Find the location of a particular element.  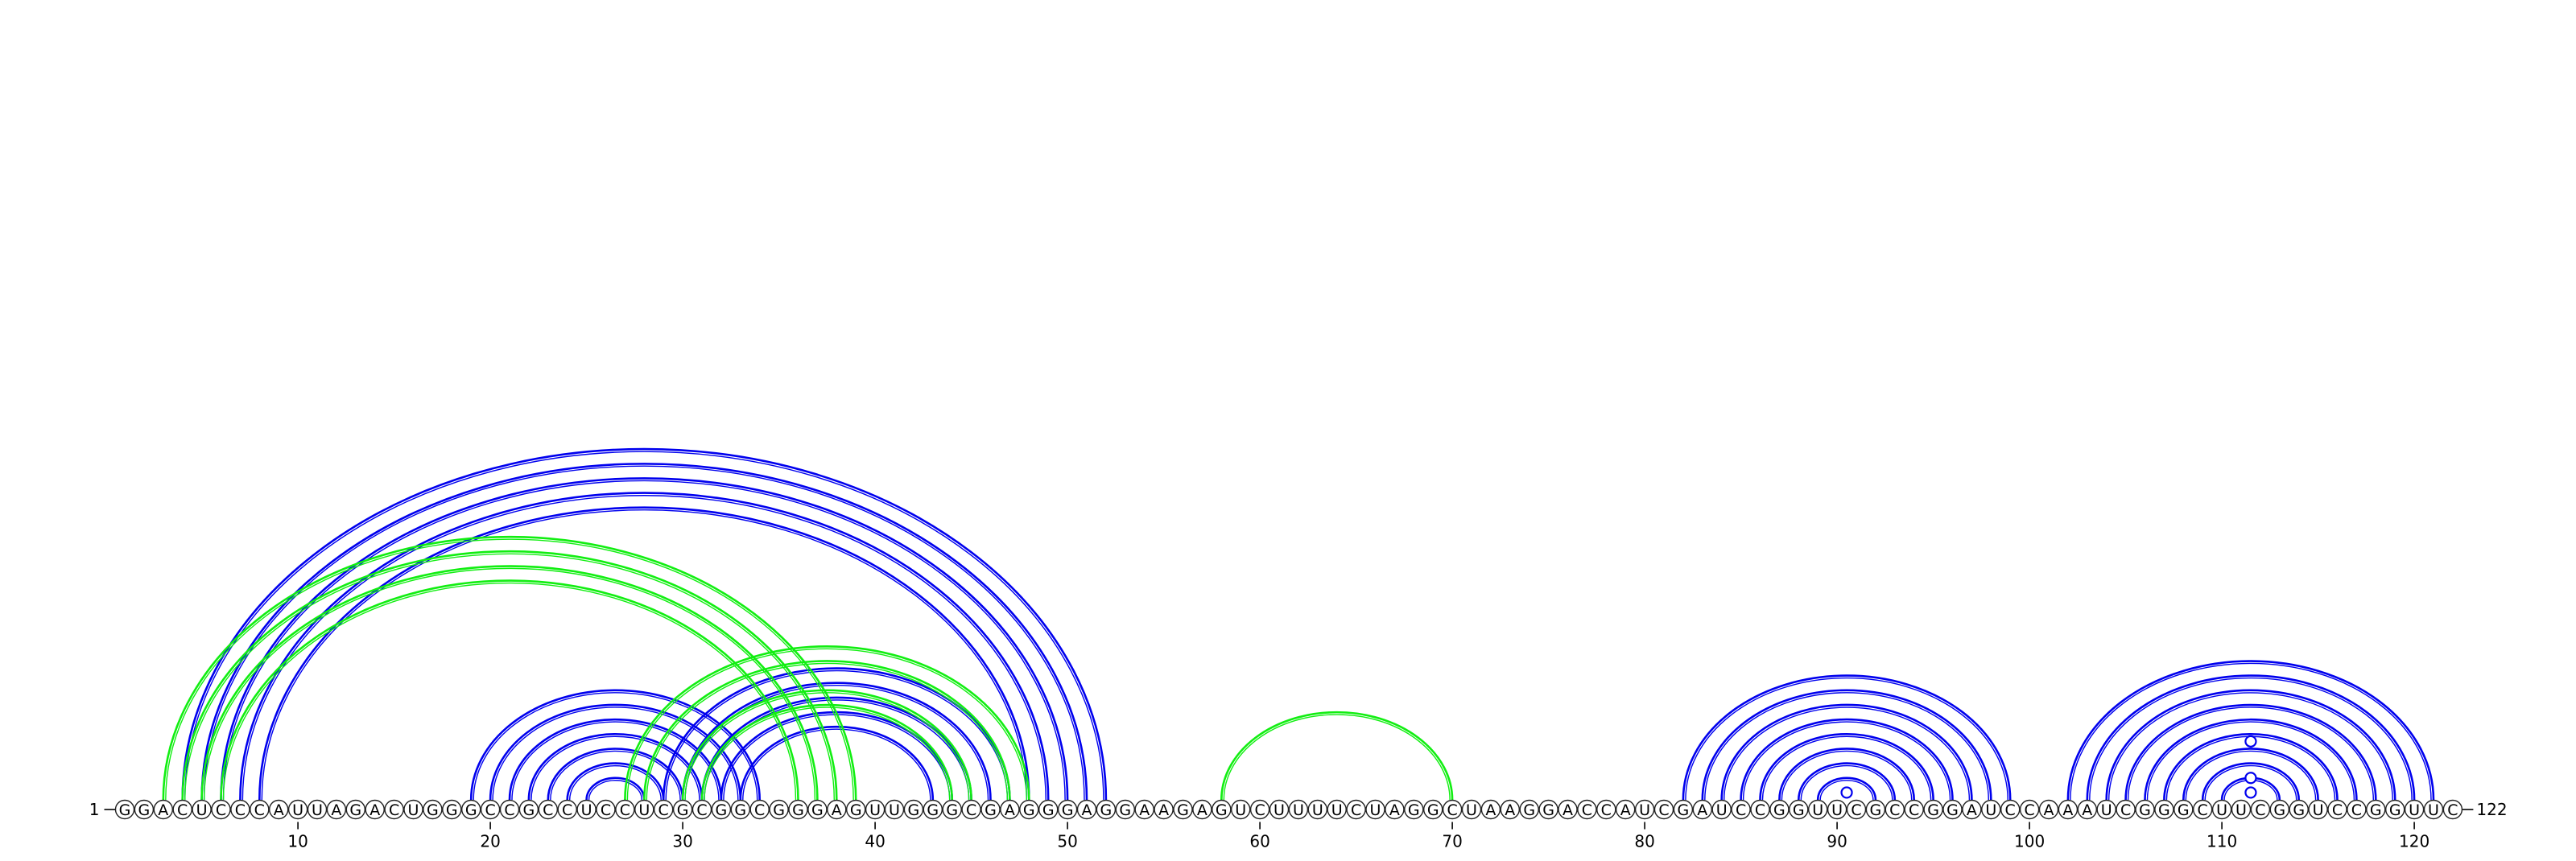

nucleotide-25: U is located at coordinates (586, 809).